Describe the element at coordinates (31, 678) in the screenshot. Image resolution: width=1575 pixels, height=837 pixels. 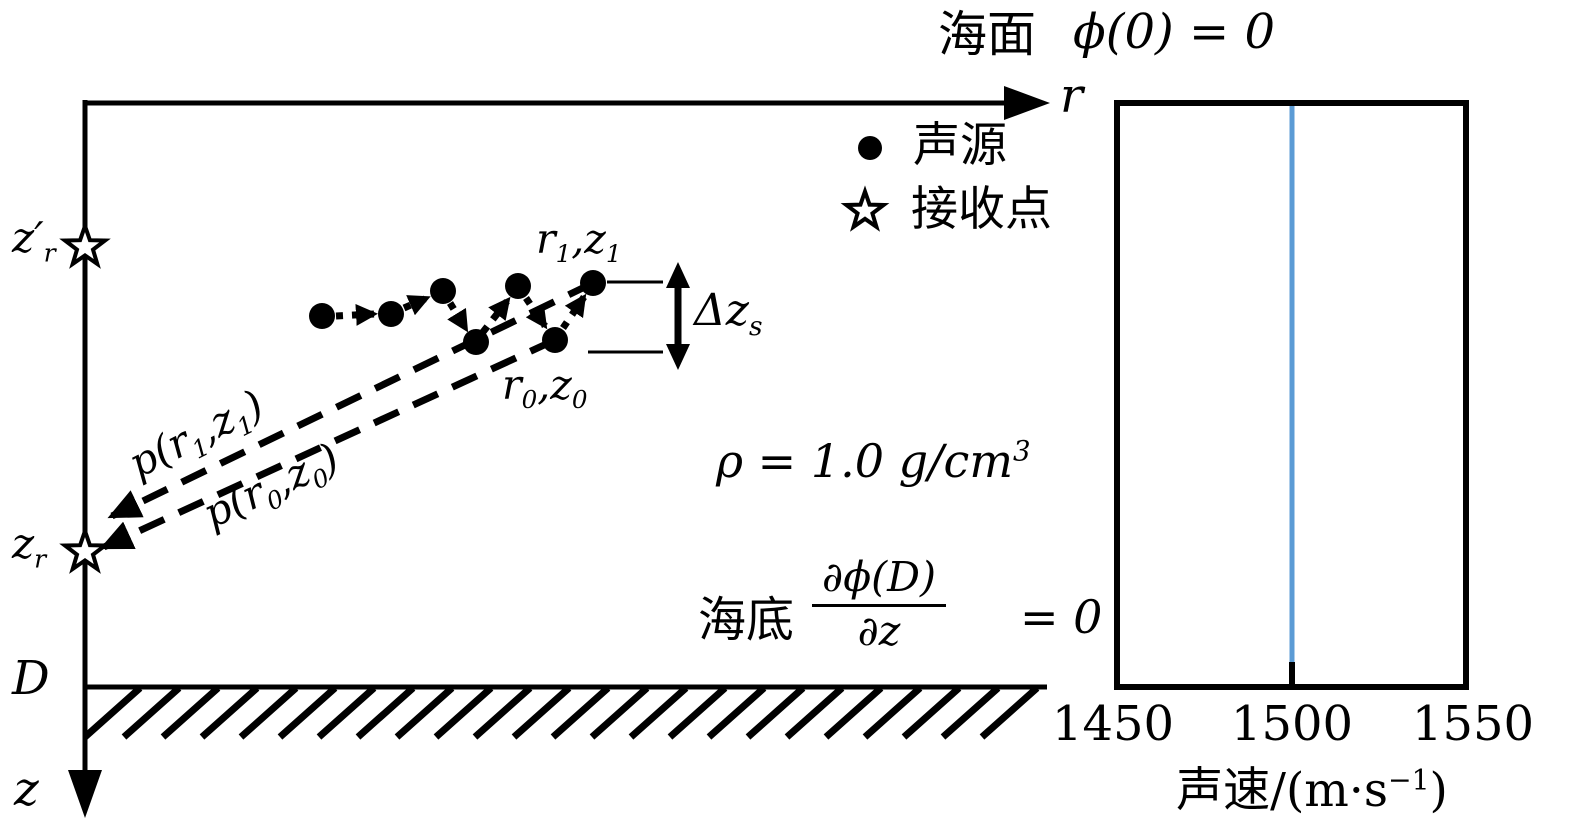
I see `seabed-depth-label: D` at that location.